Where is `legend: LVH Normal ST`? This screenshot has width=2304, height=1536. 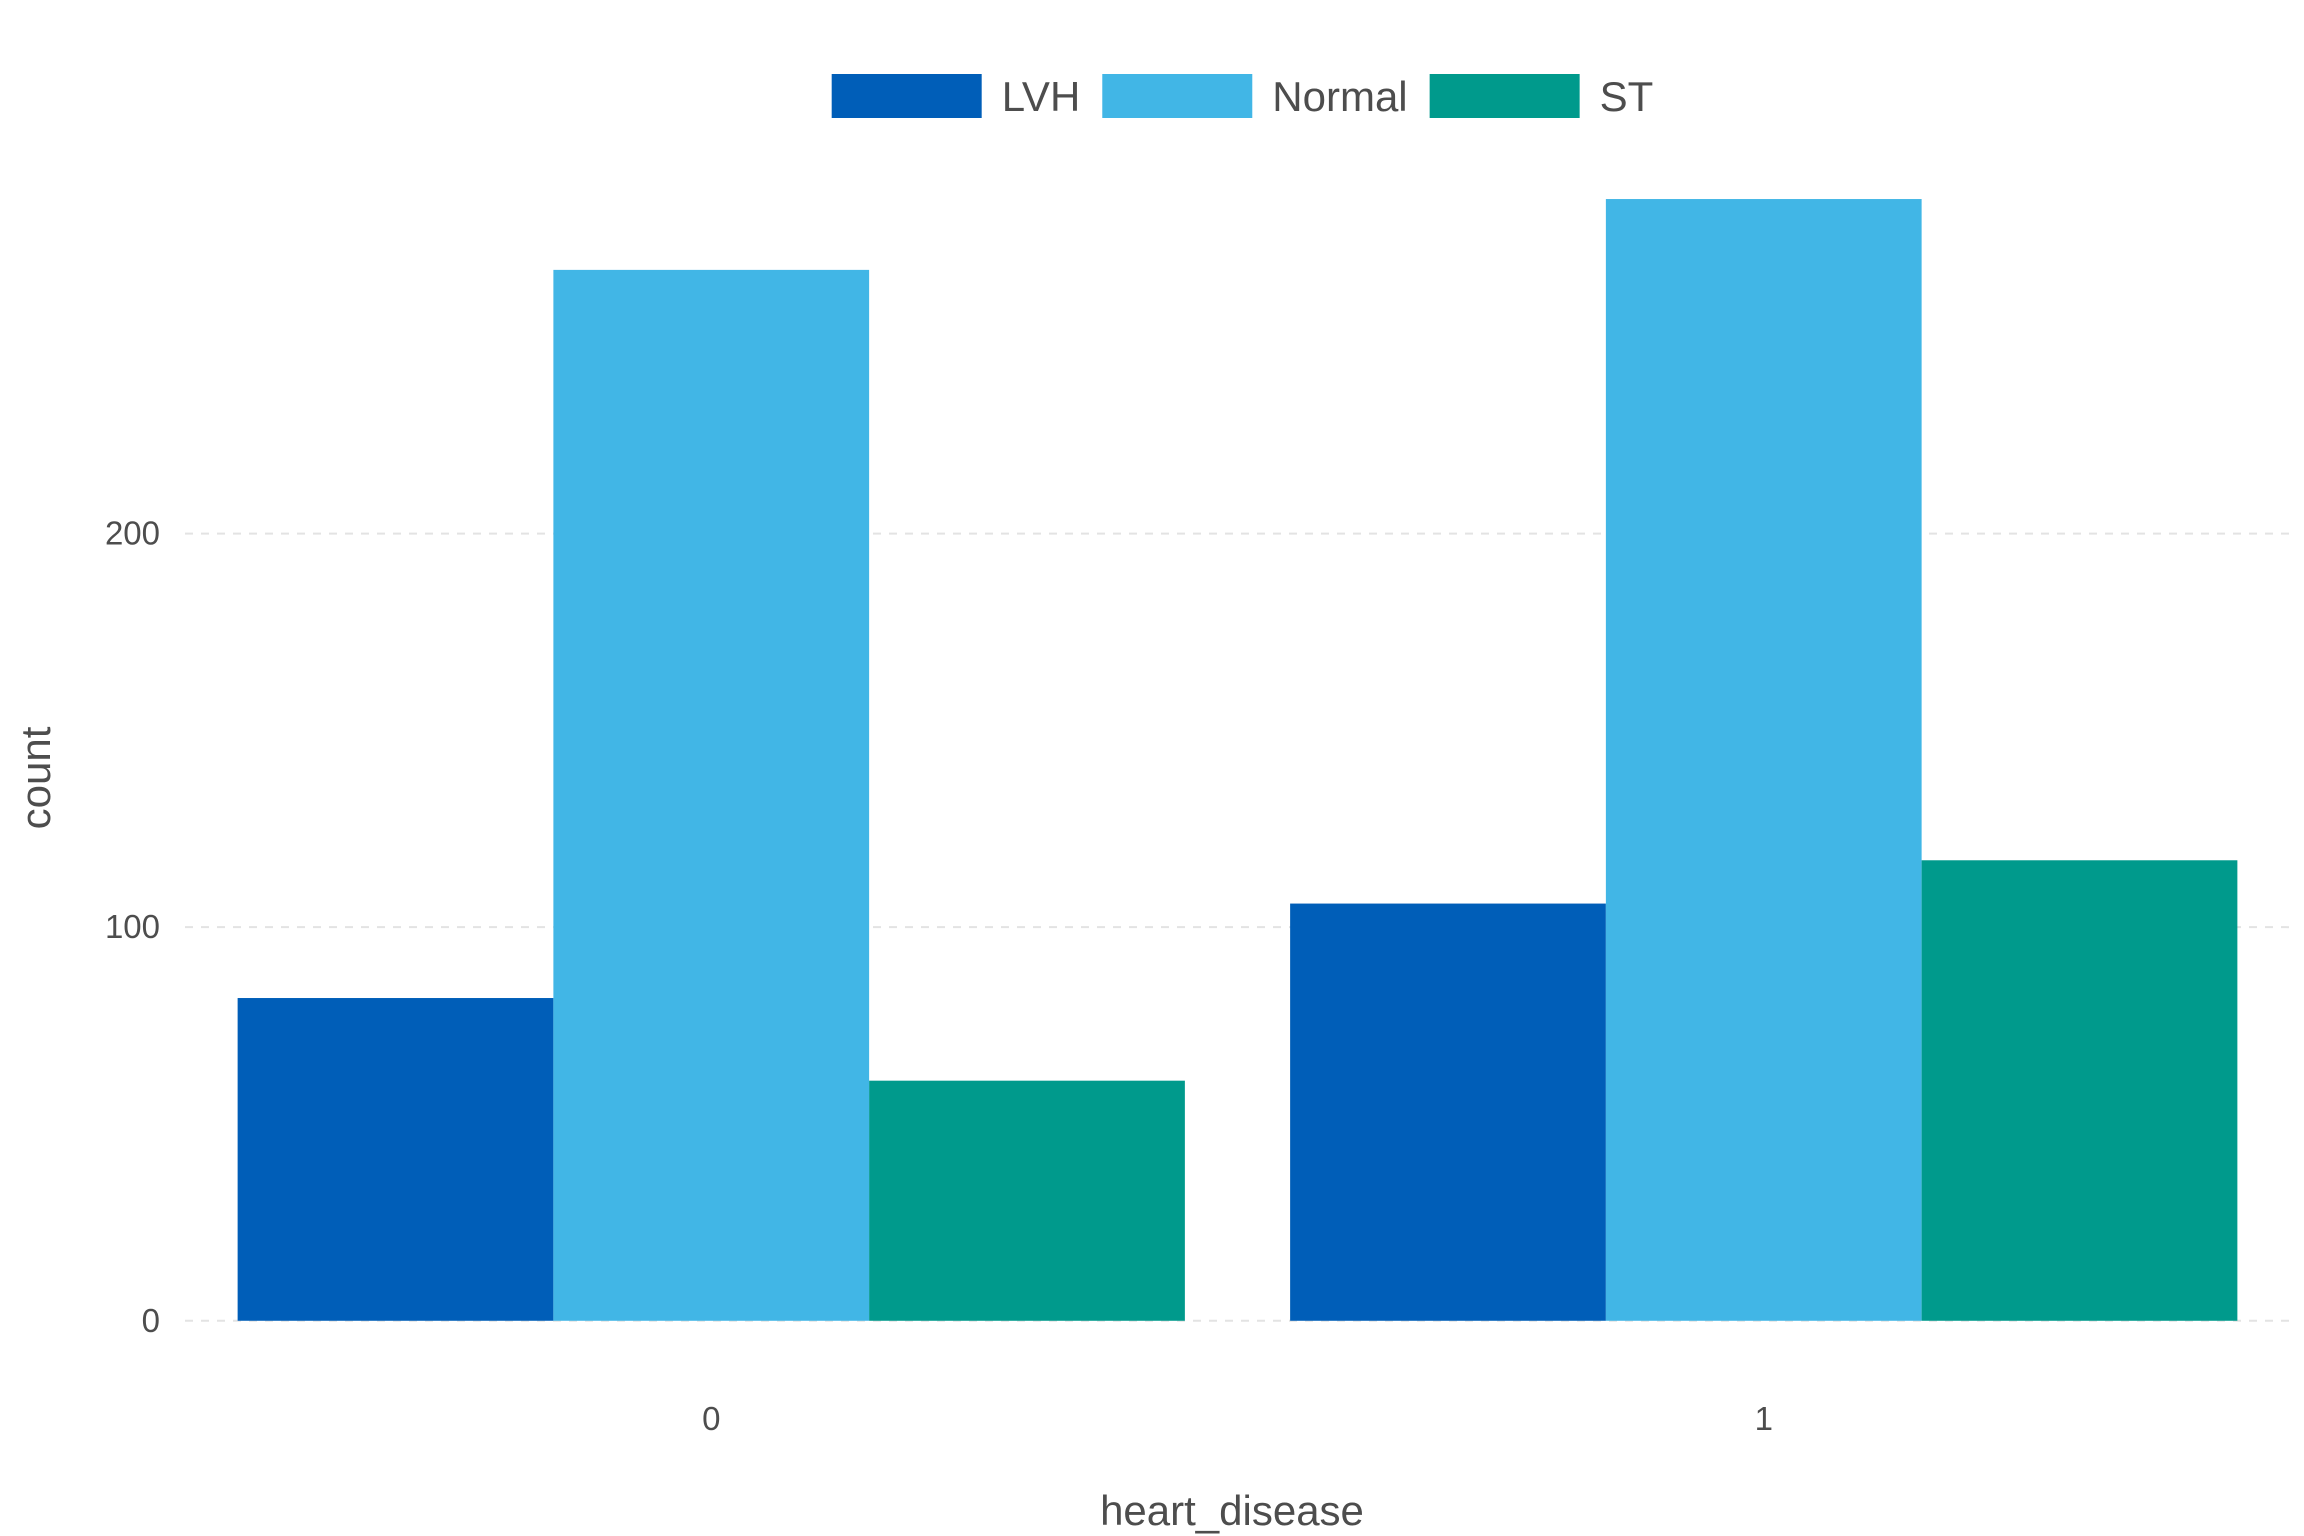
legend: LVH Normal ST is located at coordinates (1242, 96).